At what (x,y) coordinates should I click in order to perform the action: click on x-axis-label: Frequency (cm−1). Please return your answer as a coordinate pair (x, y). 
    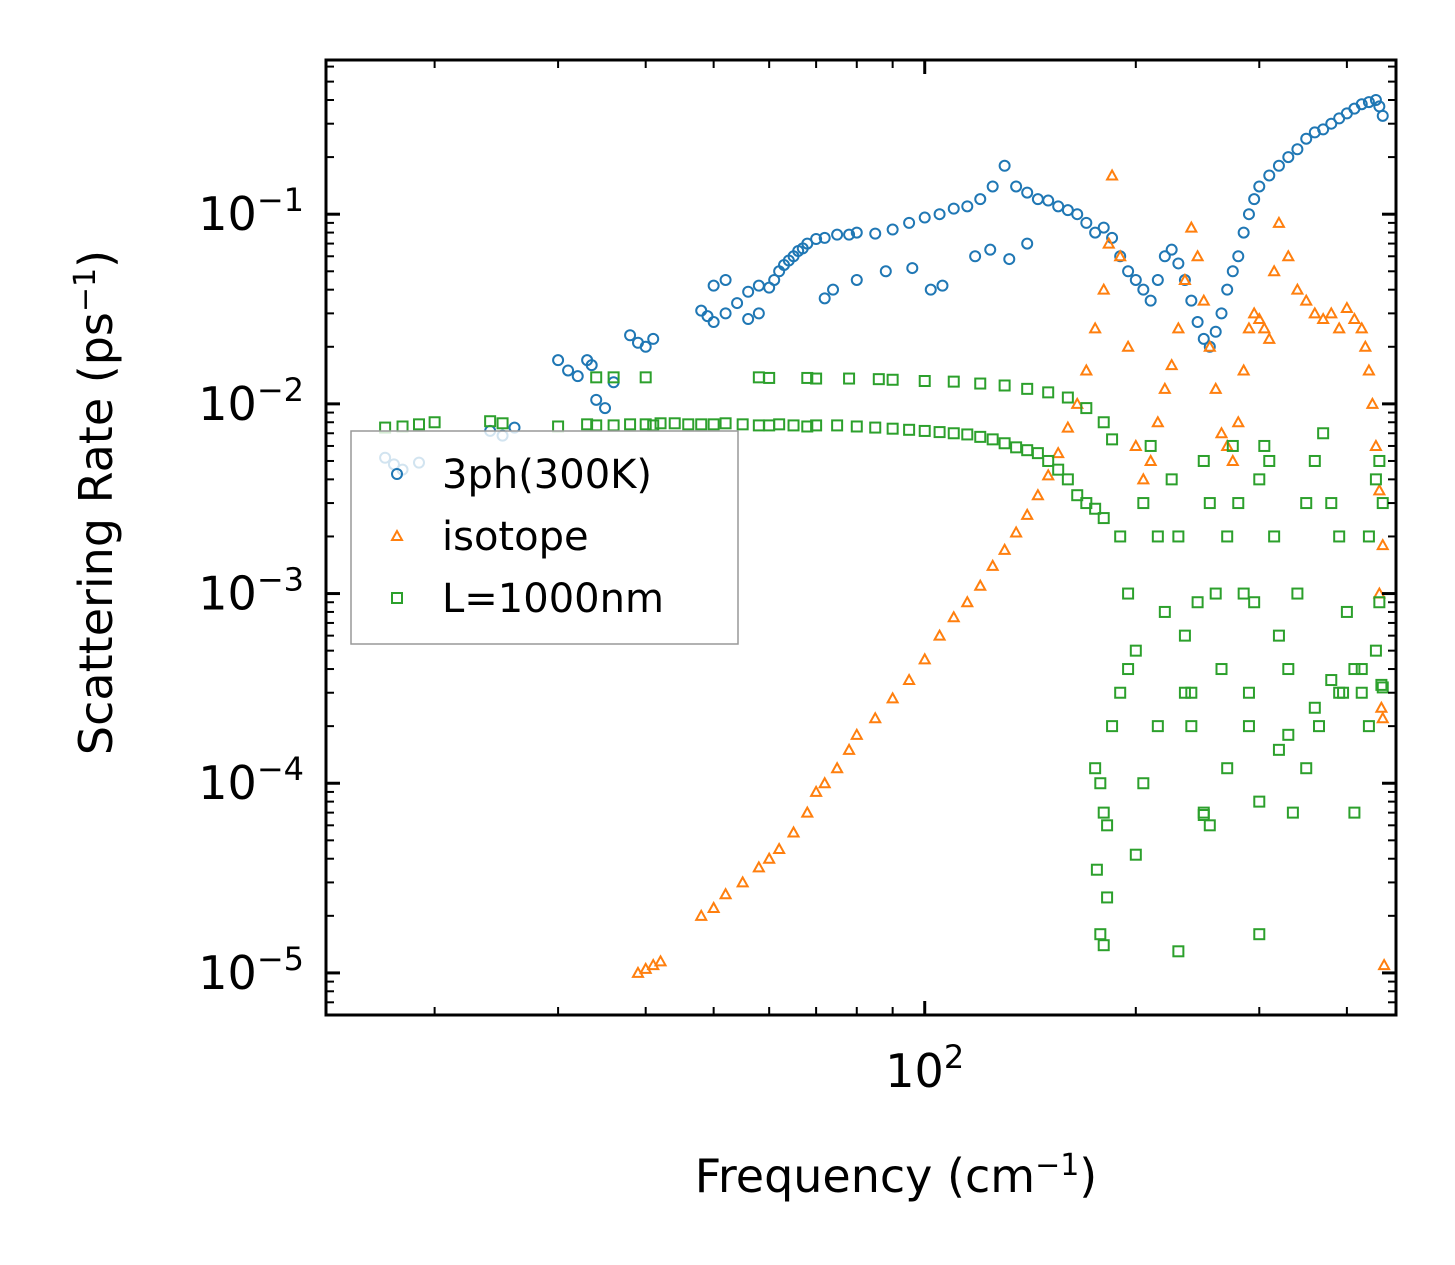
    Looking at the image, I should click on (896, 1176).